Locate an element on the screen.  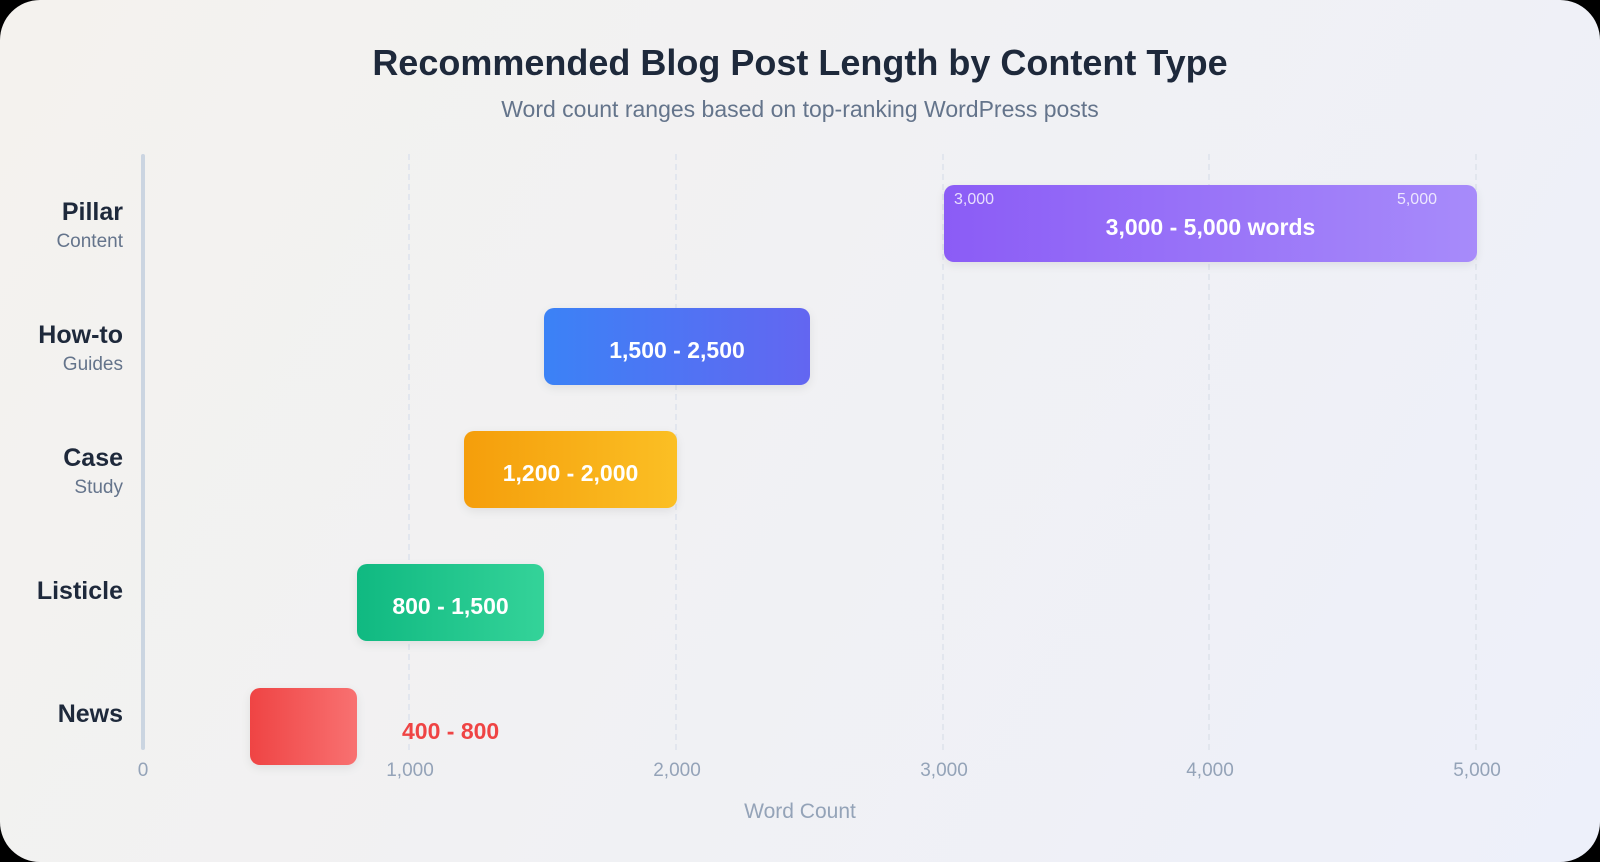
x-tick: 4,000 is located at coordinates (1210, 770).